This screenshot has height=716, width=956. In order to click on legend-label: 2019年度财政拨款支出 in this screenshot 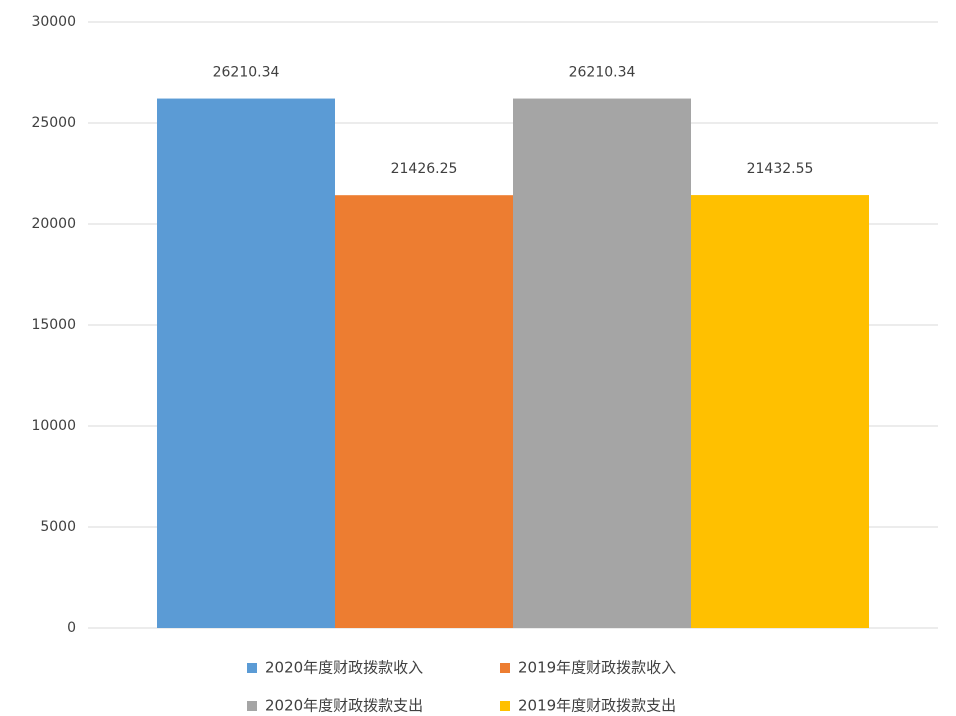, I will do `click(597, 706)`.